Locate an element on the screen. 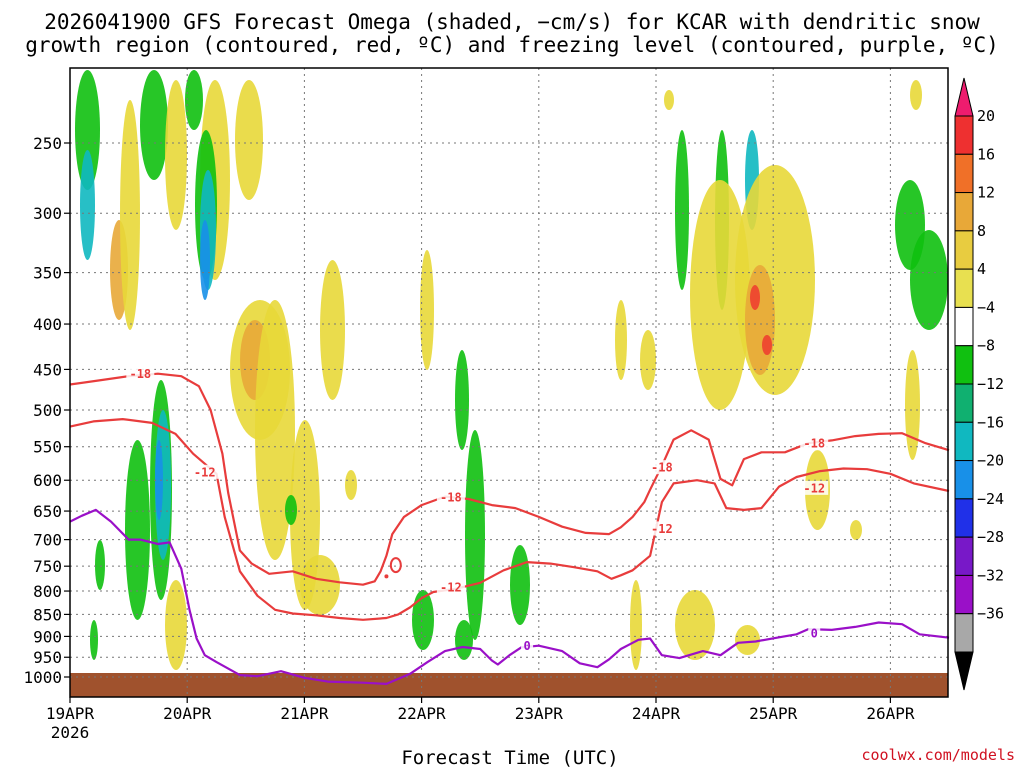  y-tick-label-650: 650 is located at coordinates (47, 511).